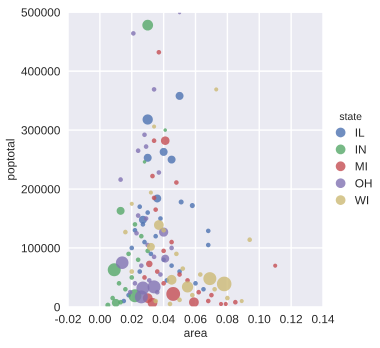  Describe the element at coordinates (40, 130) in the screenshot. I see `y-tick-label: 300000` at that location.